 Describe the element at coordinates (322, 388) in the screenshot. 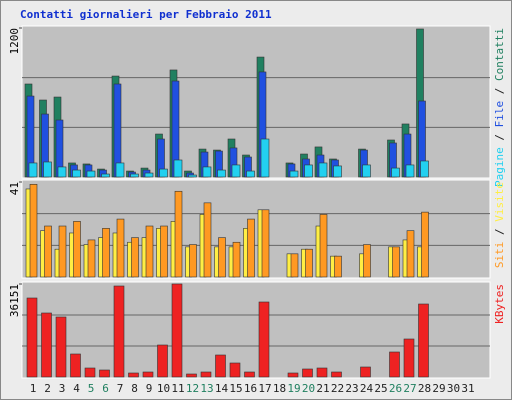

I see `x-tick-label: 21` at that location.